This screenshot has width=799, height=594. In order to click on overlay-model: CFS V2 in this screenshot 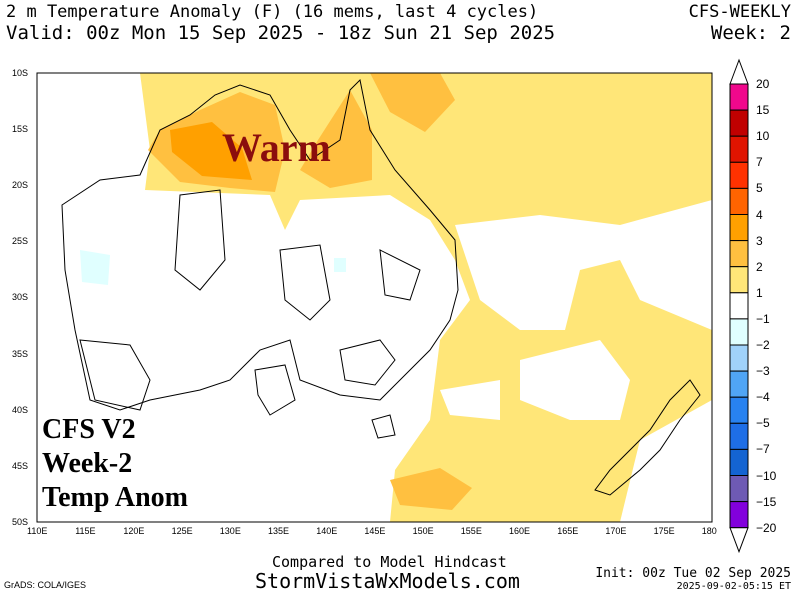, I will do `click(89, 429)`.